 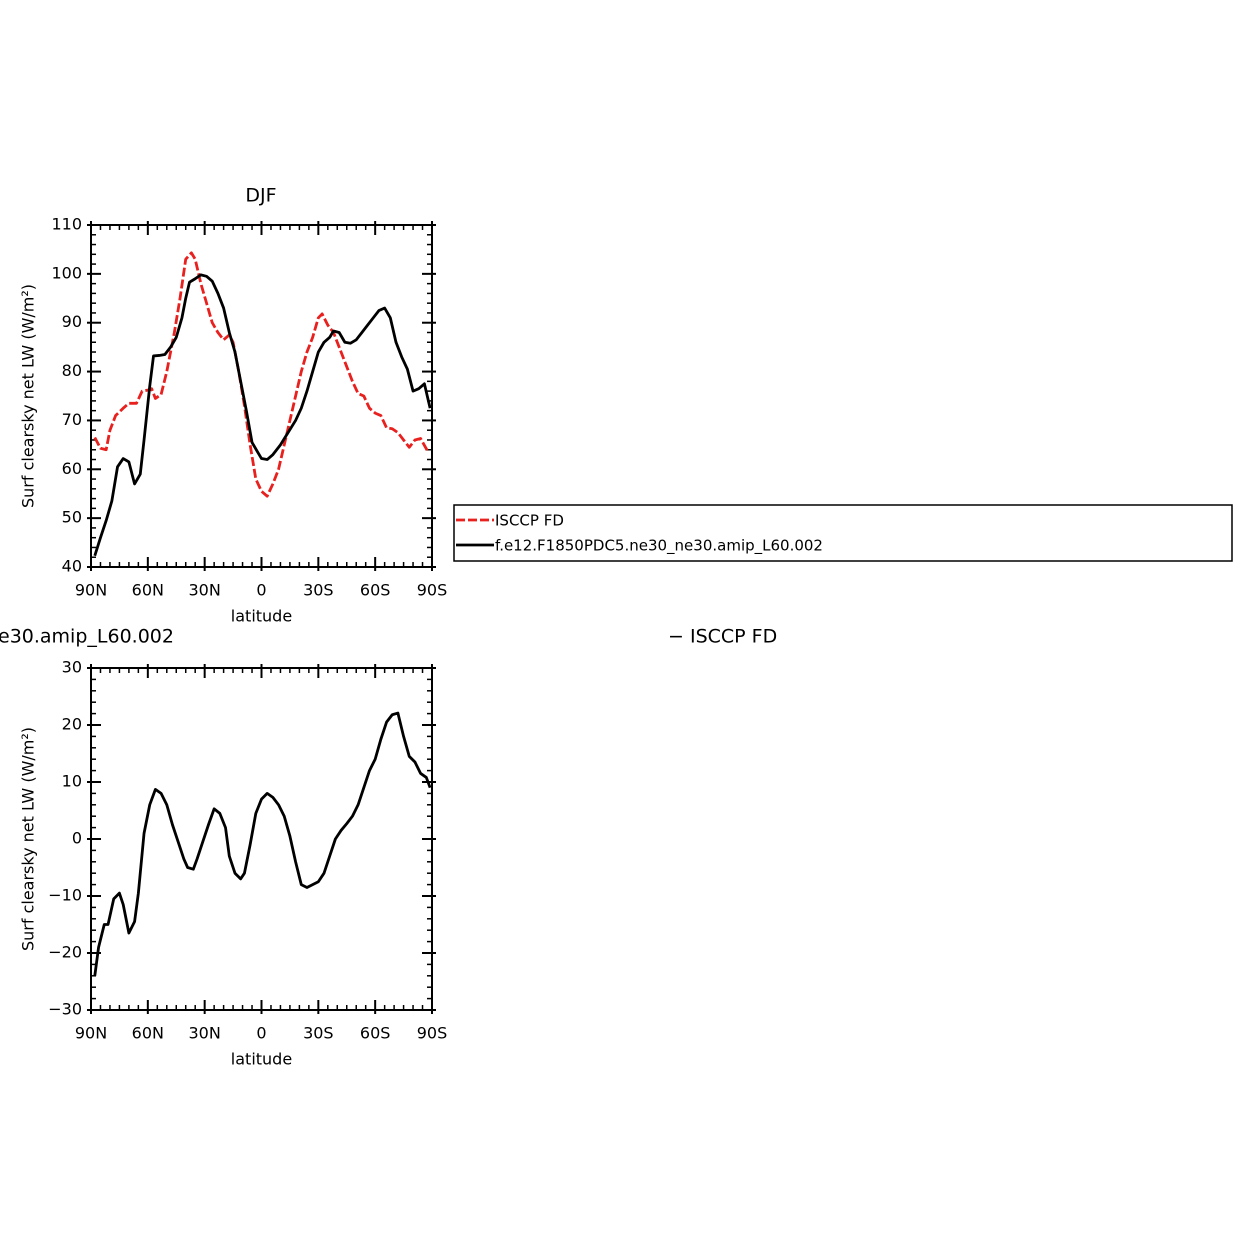 I want to click on chart-title-left: e30.amip_L60.002, so click(x=87, y=637).